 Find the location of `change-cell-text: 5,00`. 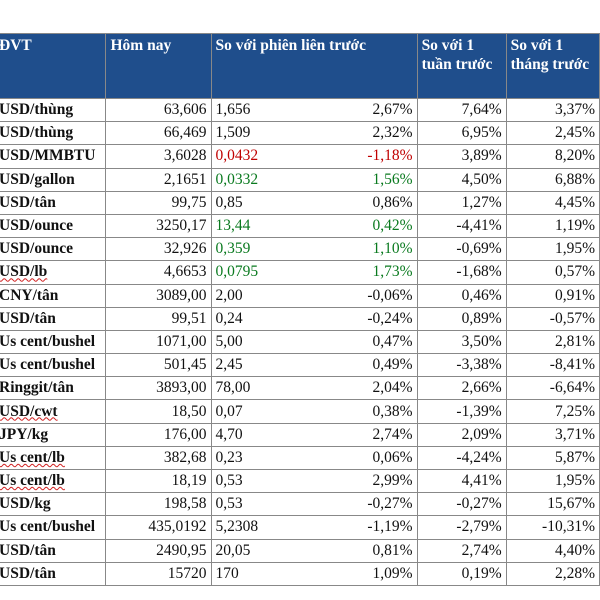

change-cell-text: 5,00 is located at coordinates (229, 341).